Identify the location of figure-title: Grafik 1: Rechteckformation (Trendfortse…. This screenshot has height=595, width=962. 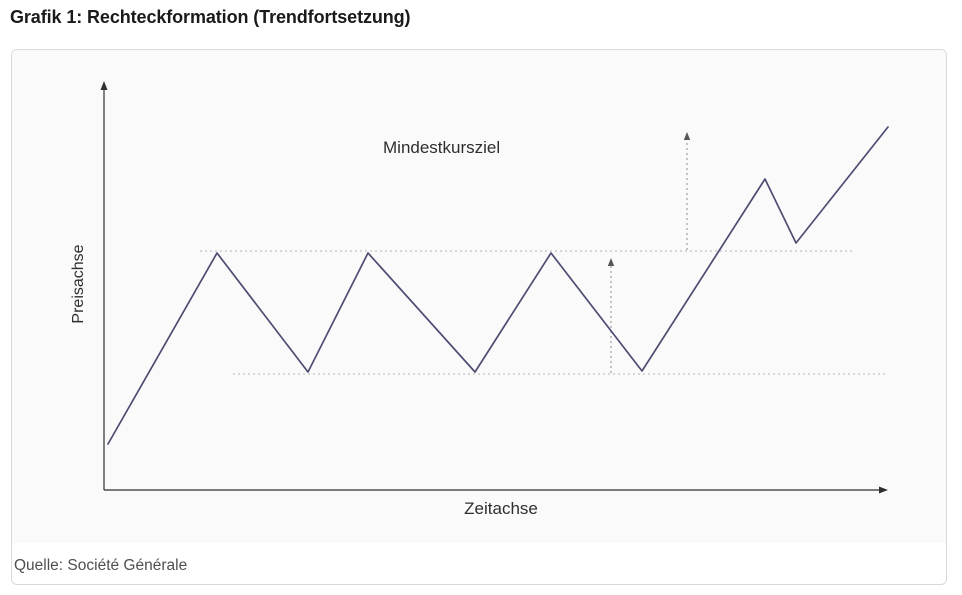
(210, 17).